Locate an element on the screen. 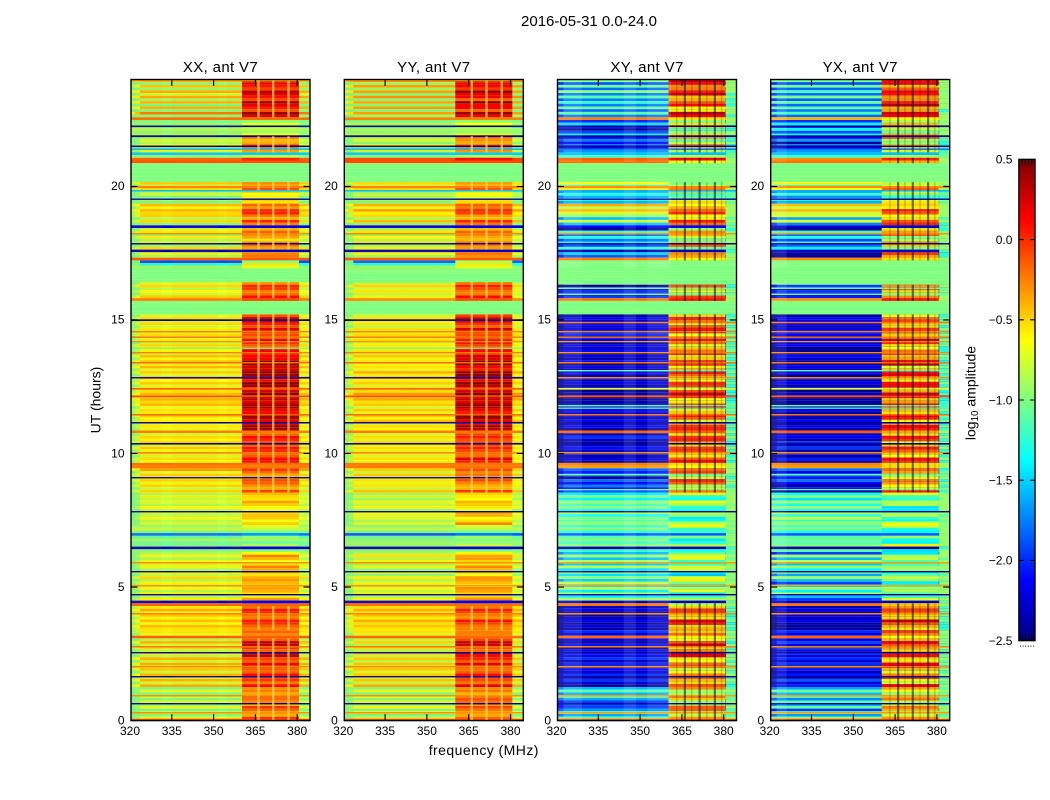 The width and height of the screenshot is (1050, 800). svg-text: 2016-05-31 0.0-24.0 is located at coordinates (589, 21).